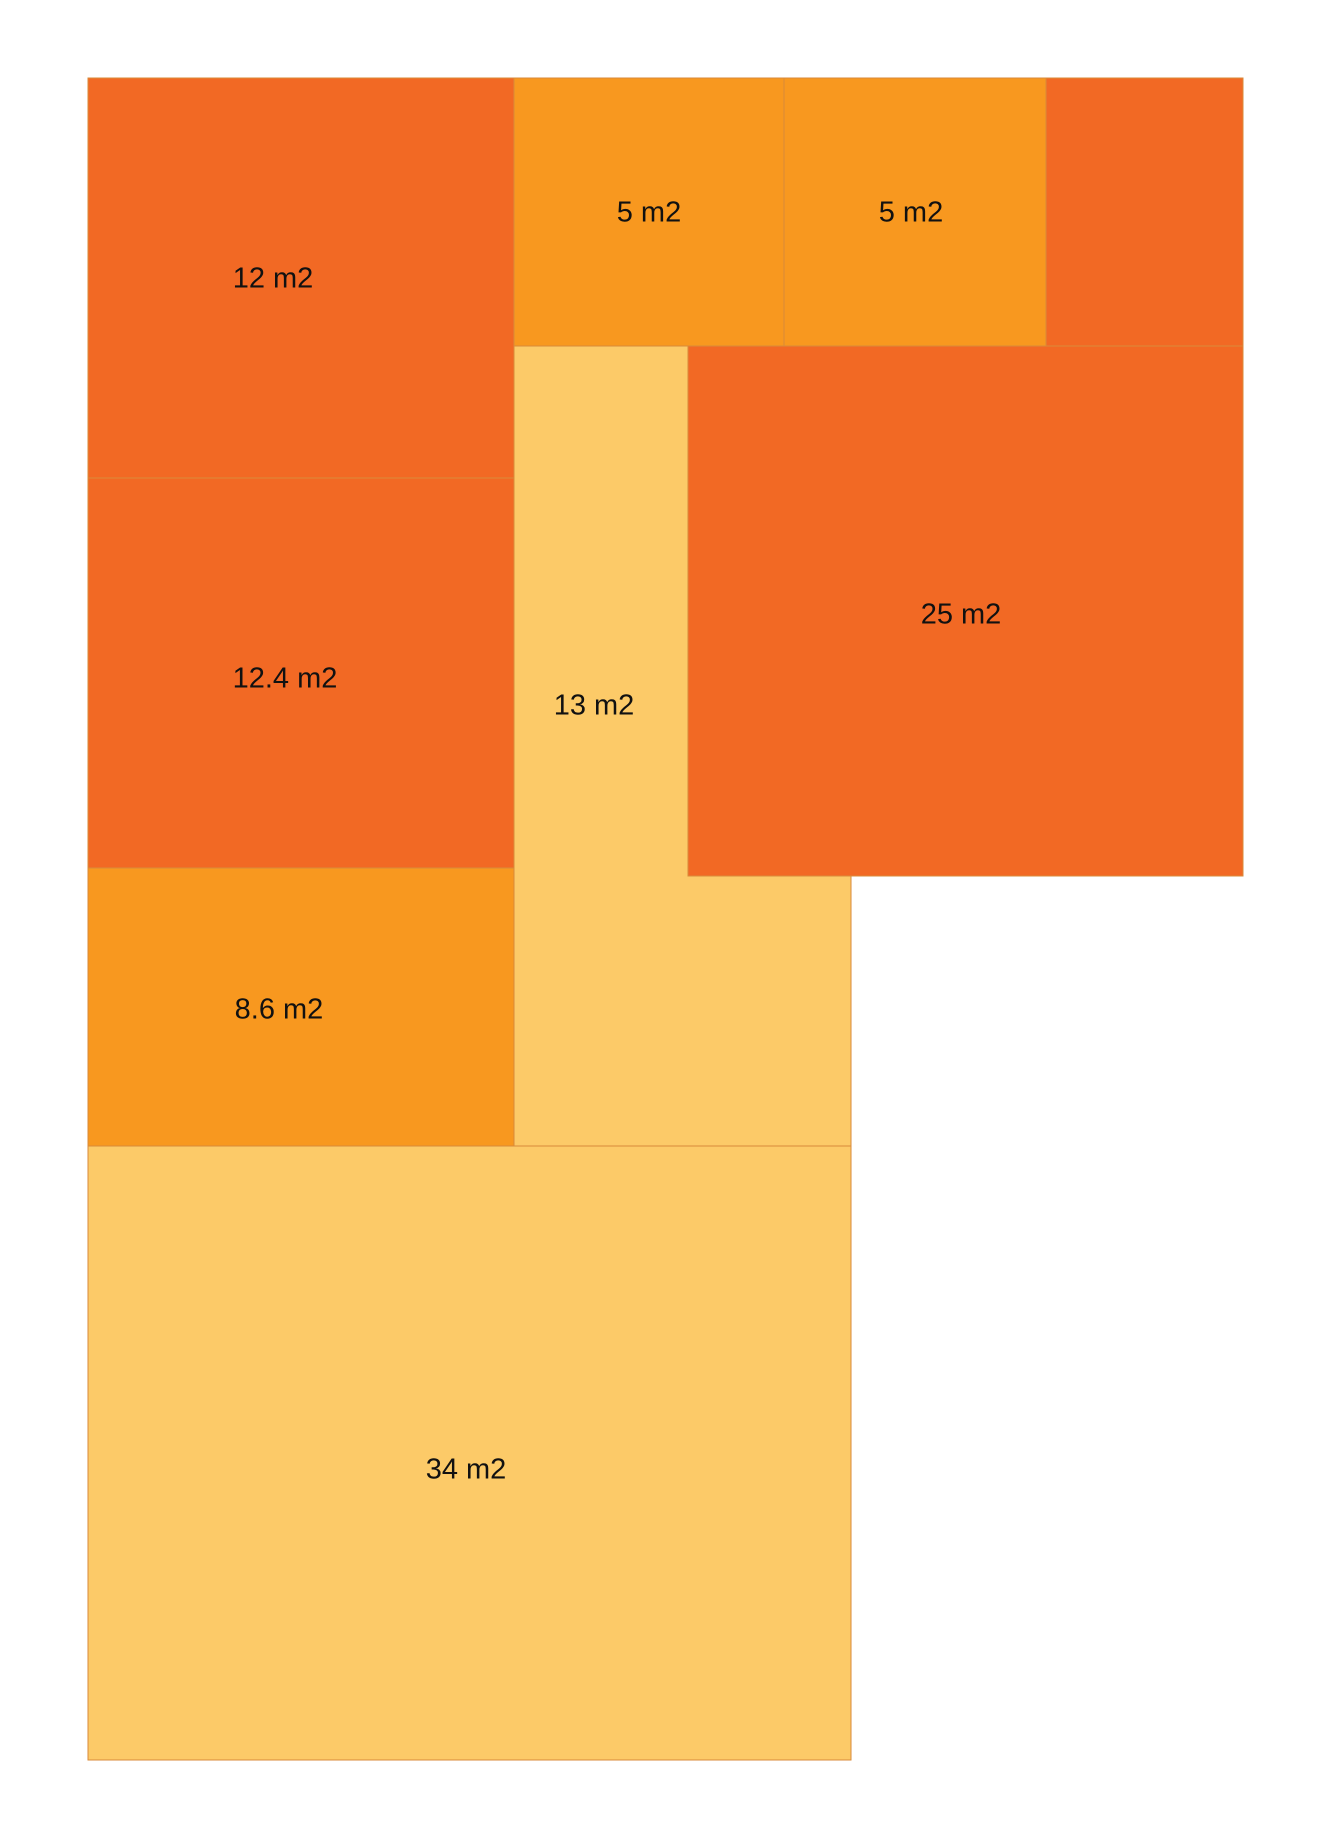 This screenshot has width=1324, height=1843. What do you see at coordinates (594, 706) in the screenshot?
I see `room-13-label: 13 m2` at bounding box center [594, 706].